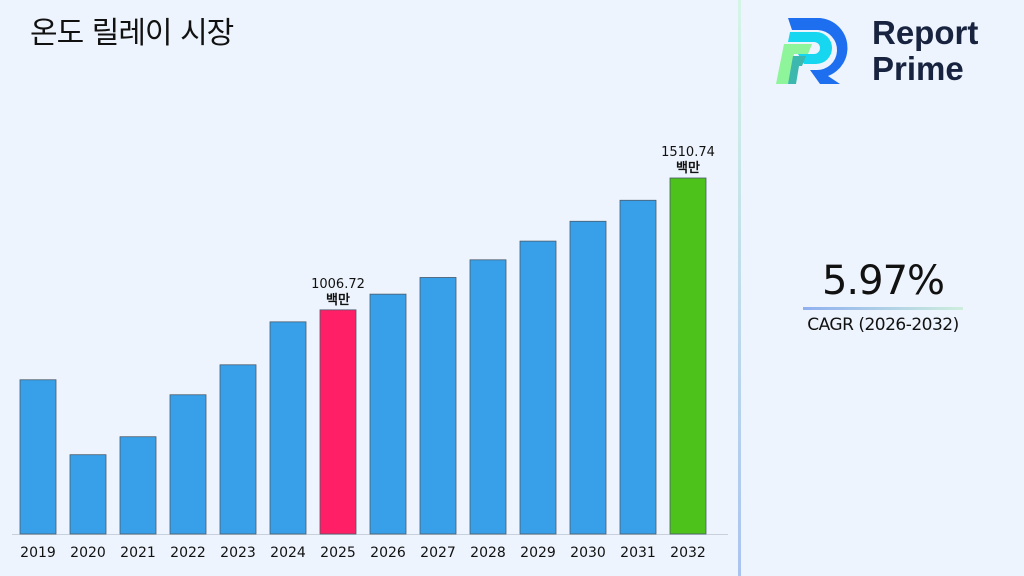  What do you see at coordinates (288, 553) in the screenshot?
I see `x-tick-label: 2024` at bounding box center [288, 553].